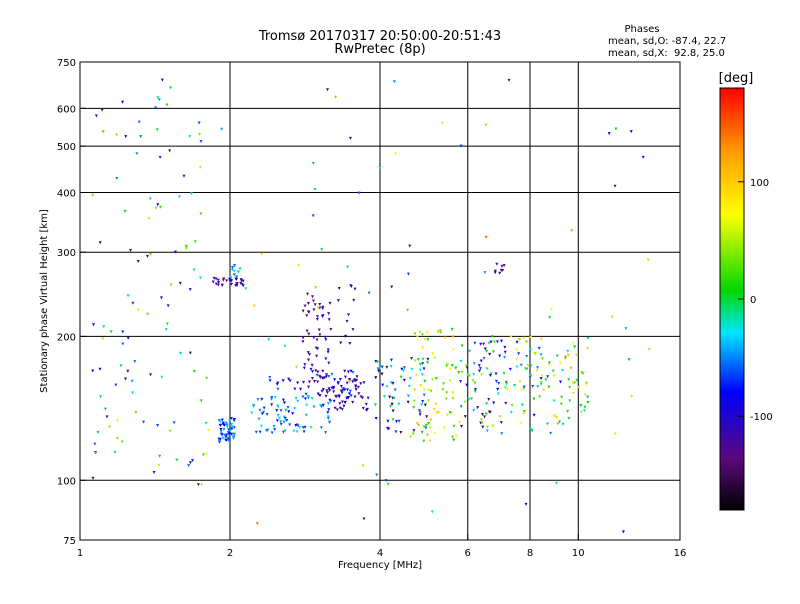 The width and height of the screenshot is (800, 604). Describe the element at coordinates (66, 253) in the screenshot. I see `y-tick-label: 300` at that location.